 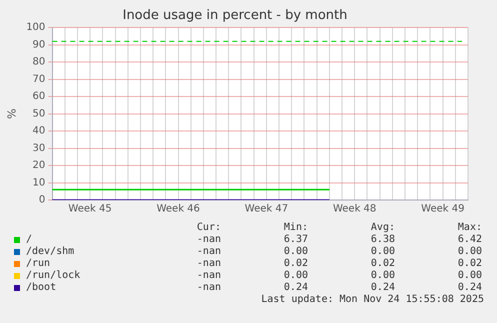 What do you see at coordinates (39, 182) in the screenshot?
I see `y-tick-label: 10` at bounding box center [39, 182].